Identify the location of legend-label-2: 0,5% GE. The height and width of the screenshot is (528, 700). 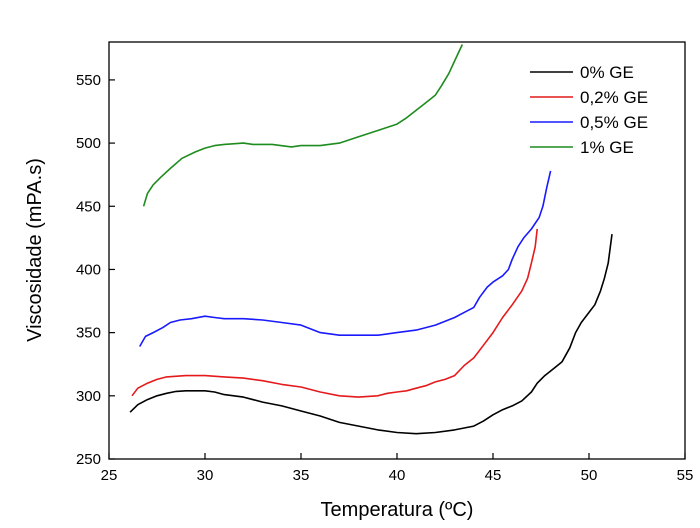
(614, 122).